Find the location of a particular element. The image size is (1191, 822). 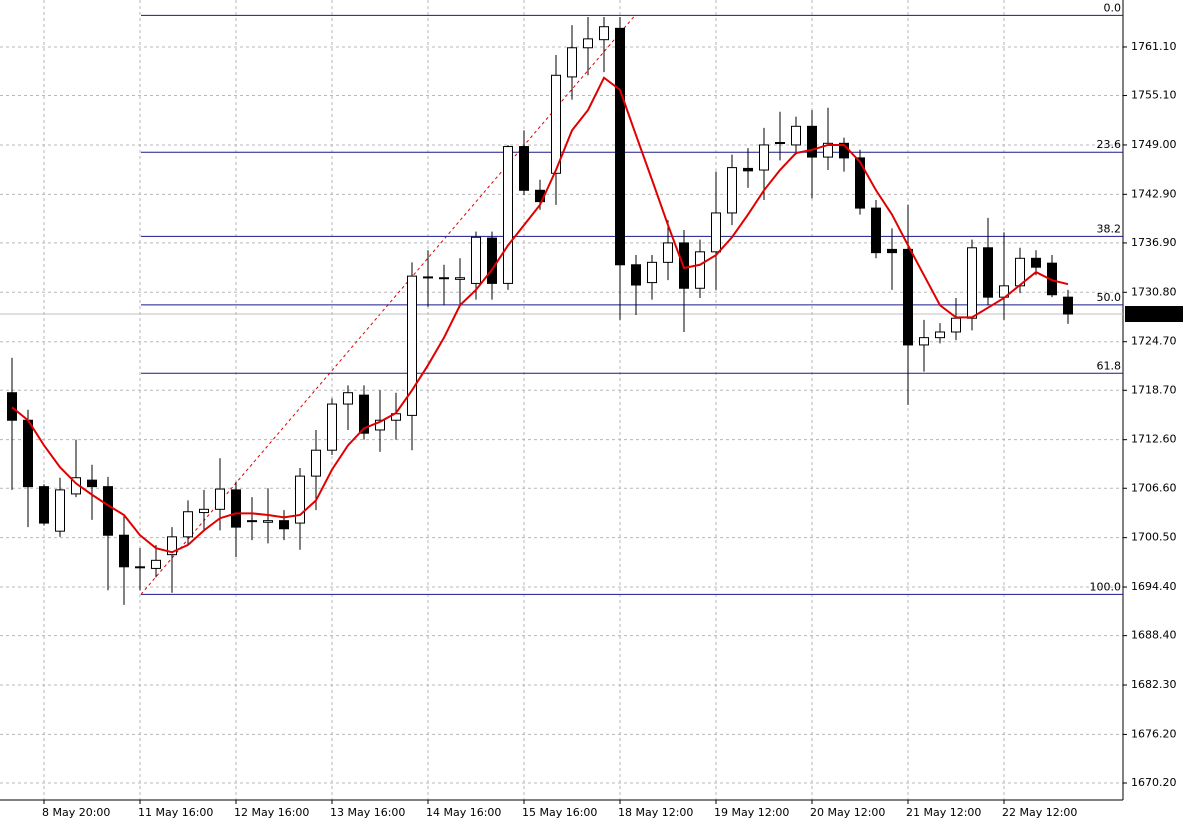

x-tick-label: 19 May 12:00 is located at coordinates (751, 812).